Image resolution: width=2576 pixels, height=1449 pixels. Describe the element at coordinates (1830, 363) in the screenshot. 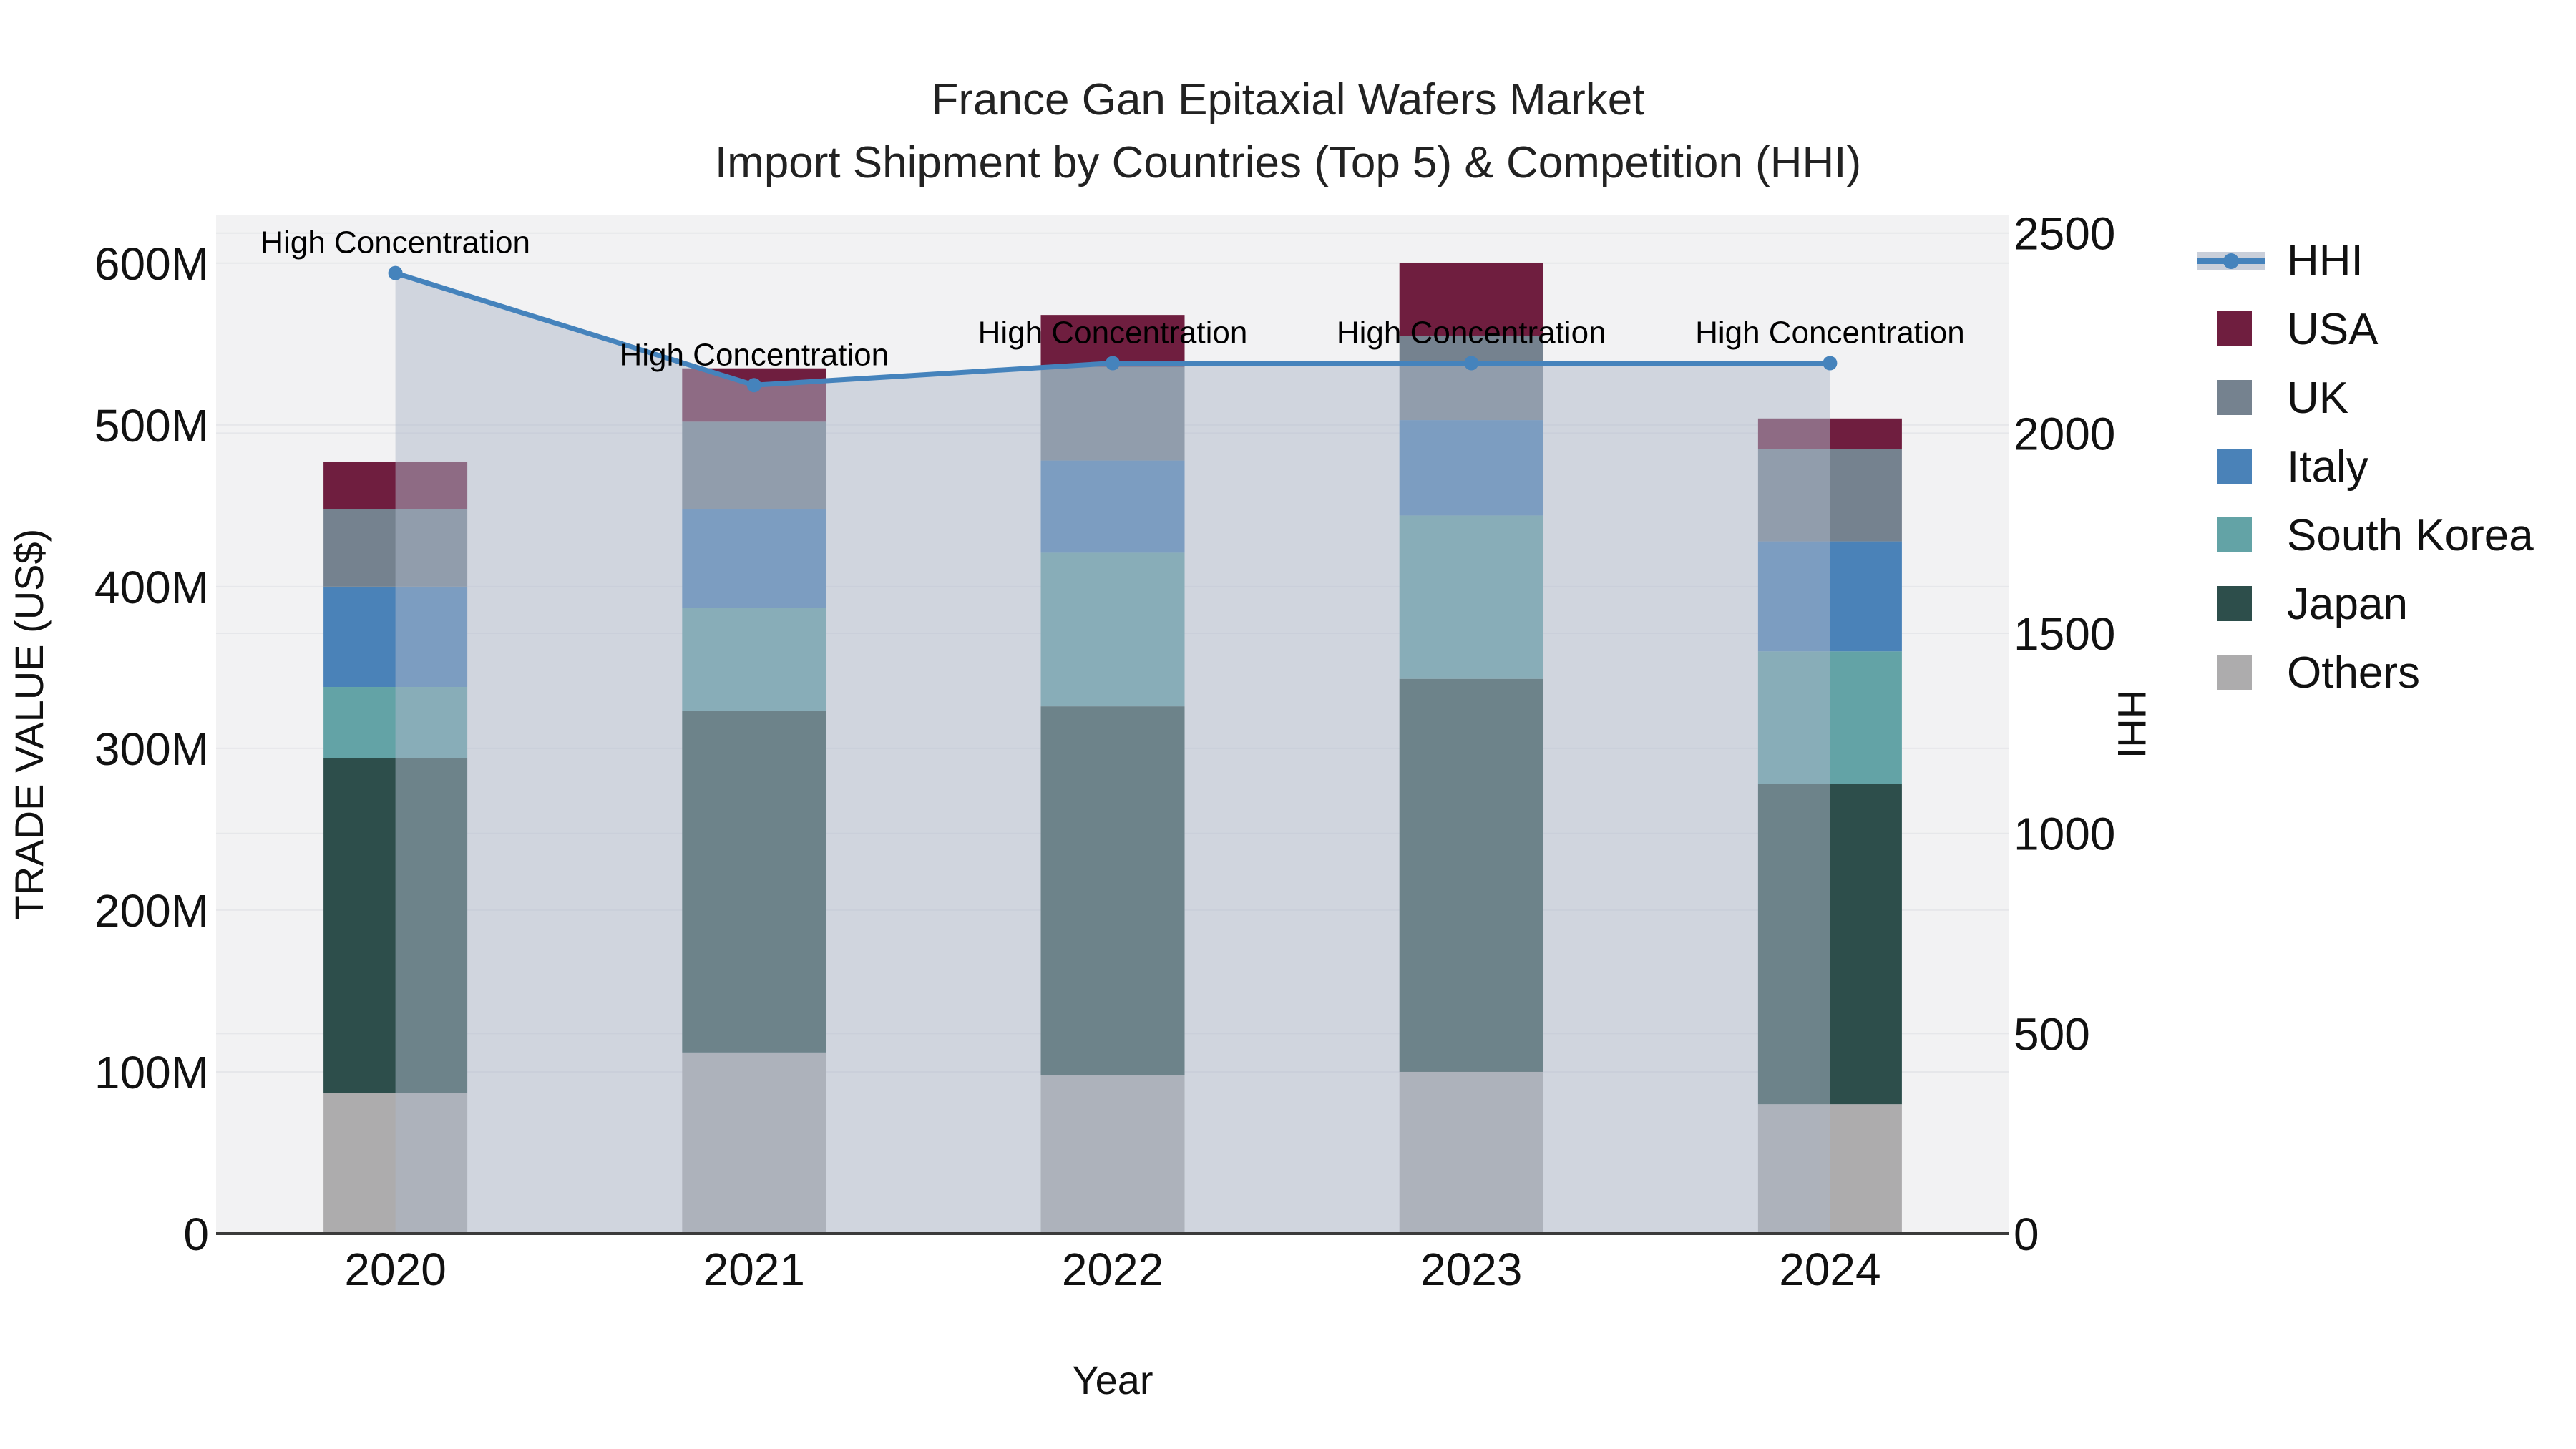

I see `hhi-marker-2024` at that location.